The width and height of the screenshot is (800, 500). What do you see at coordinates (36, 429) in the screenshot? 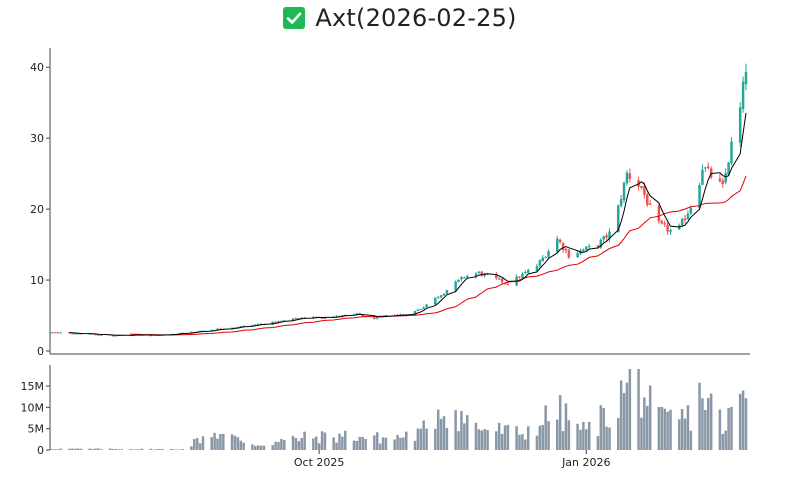
I see `volume-y-tick-label: 5M` at bounding box center [36, 429].